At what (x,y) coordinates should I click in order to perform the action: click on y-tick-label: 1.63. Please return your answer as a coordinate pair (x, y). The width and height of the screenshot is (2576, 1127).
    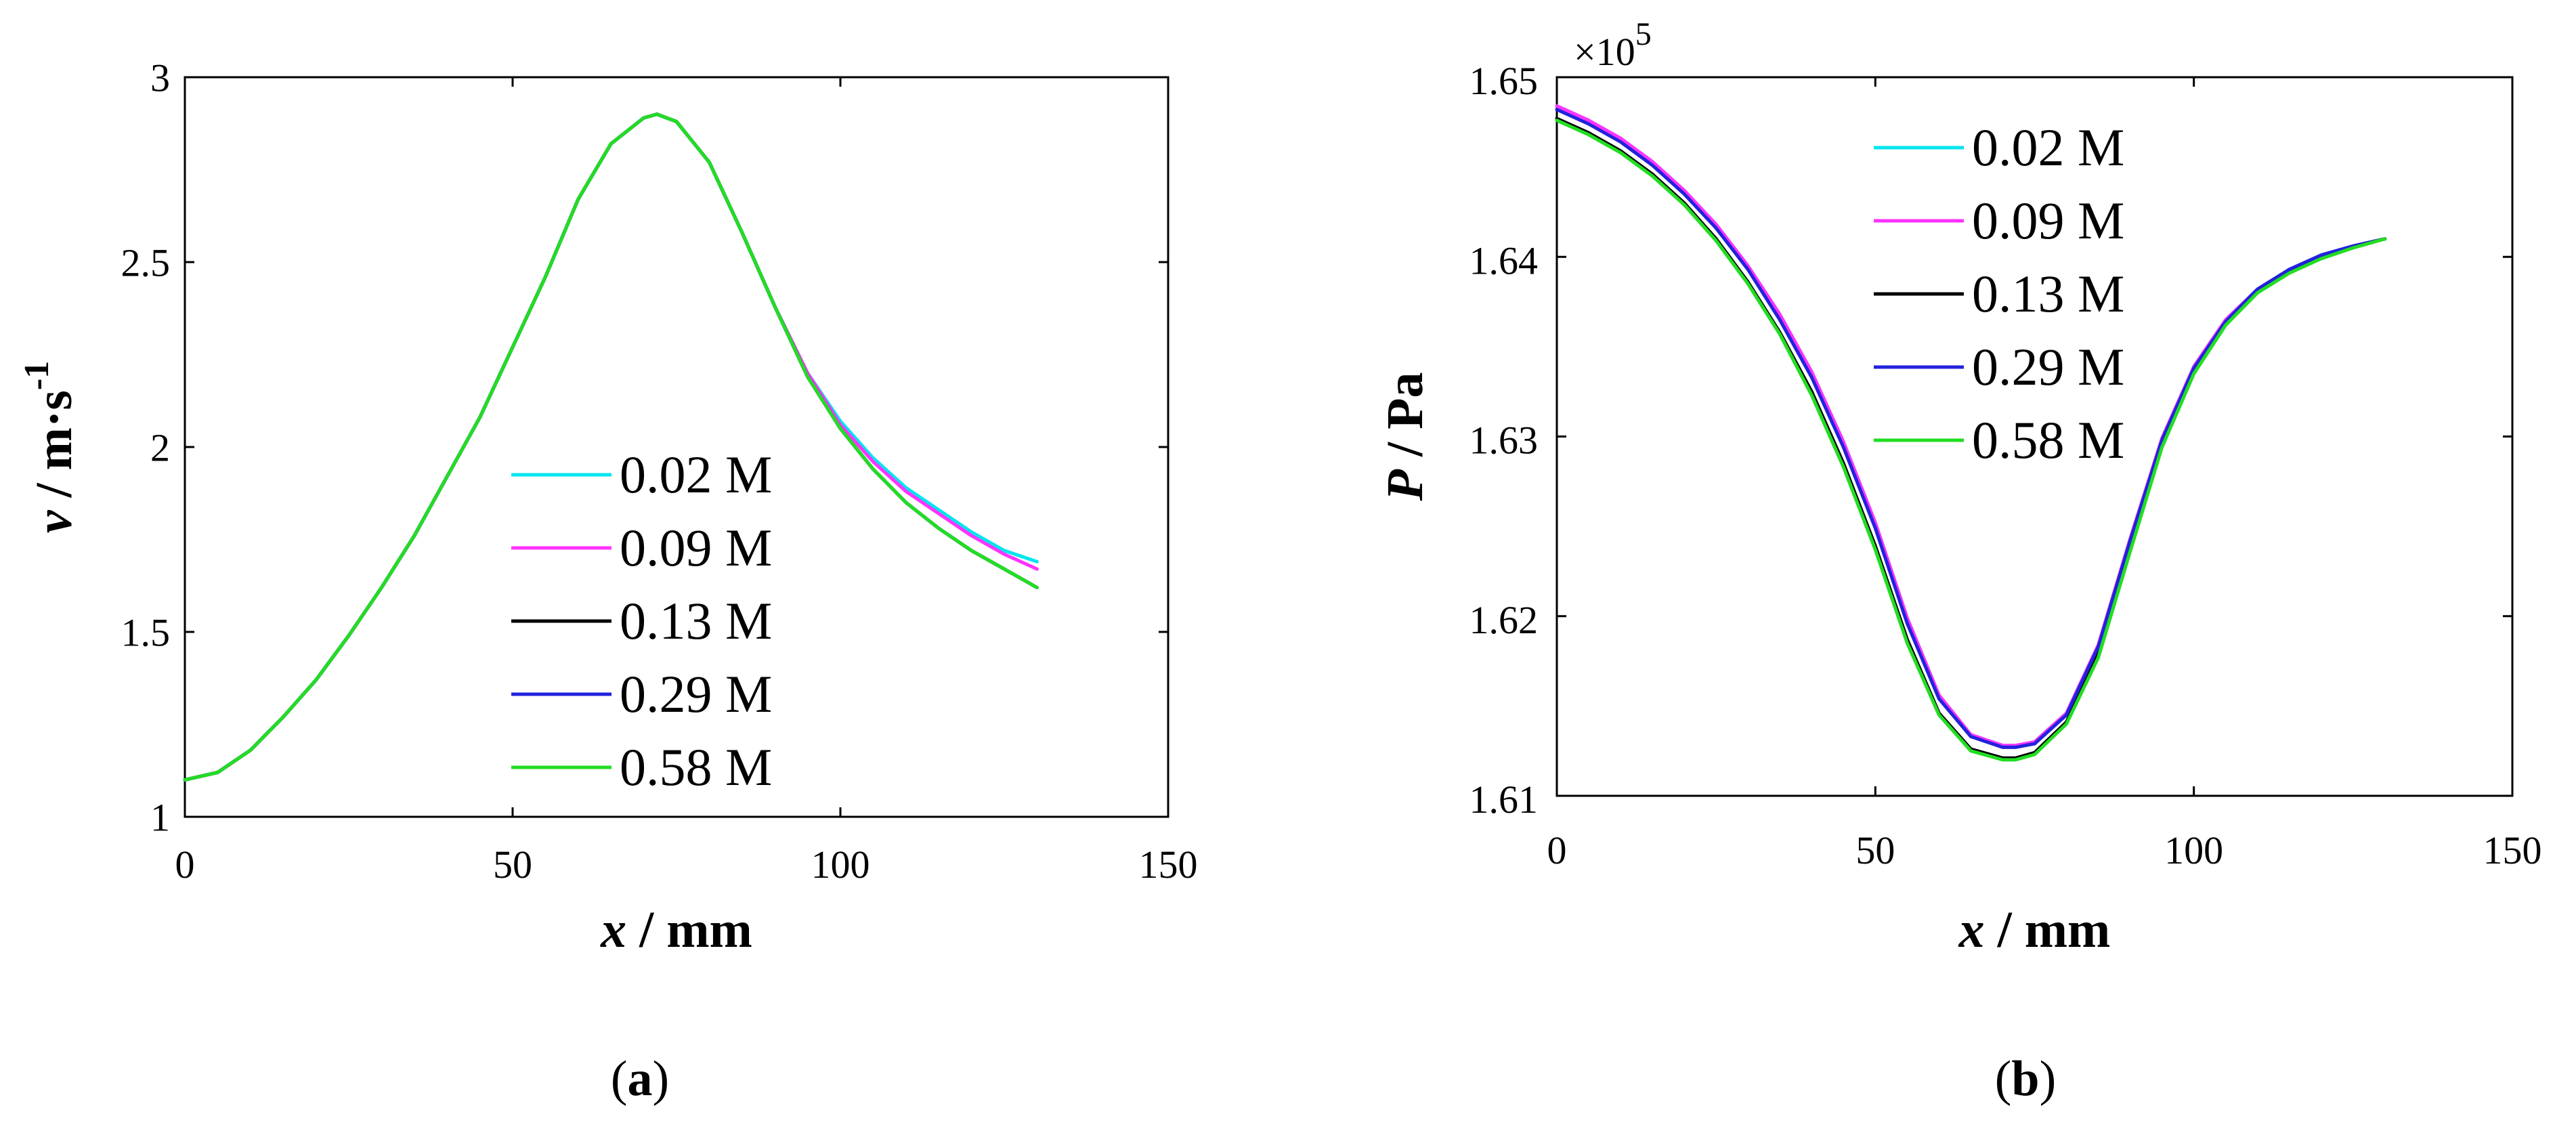
    Looking at the image, I should click on (1504, 441).